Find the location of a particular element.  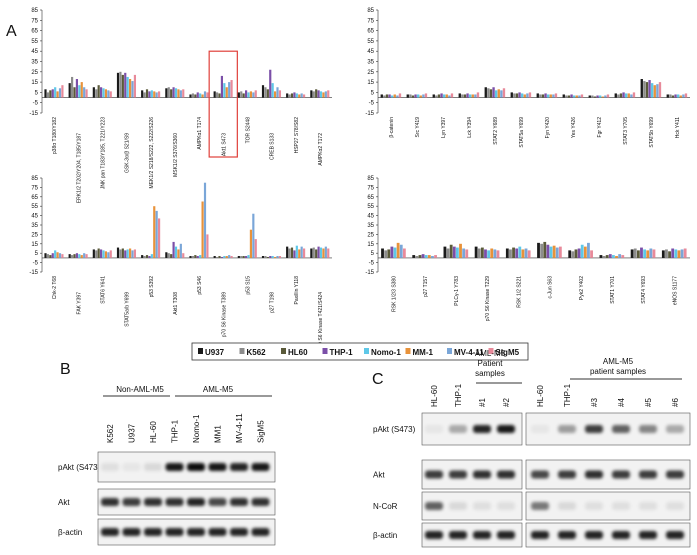

row-label: N-CoR is located at coordinates (385, 506).